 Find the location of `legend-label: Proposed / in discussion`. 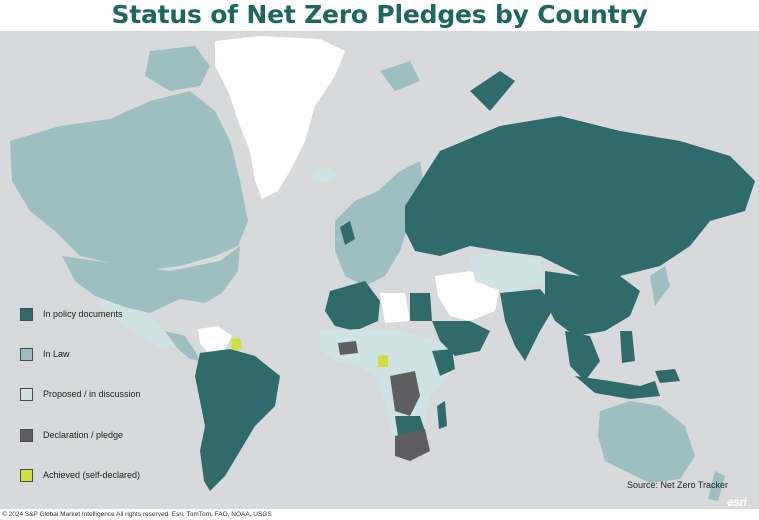

legend-label: Proposed / in discussion is located at coordinates (92, 394).